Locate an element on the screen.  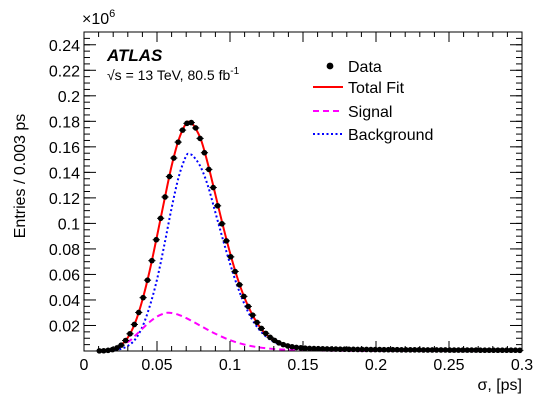
y-tick-label: 0.16 is located at coordinates (64, 148).